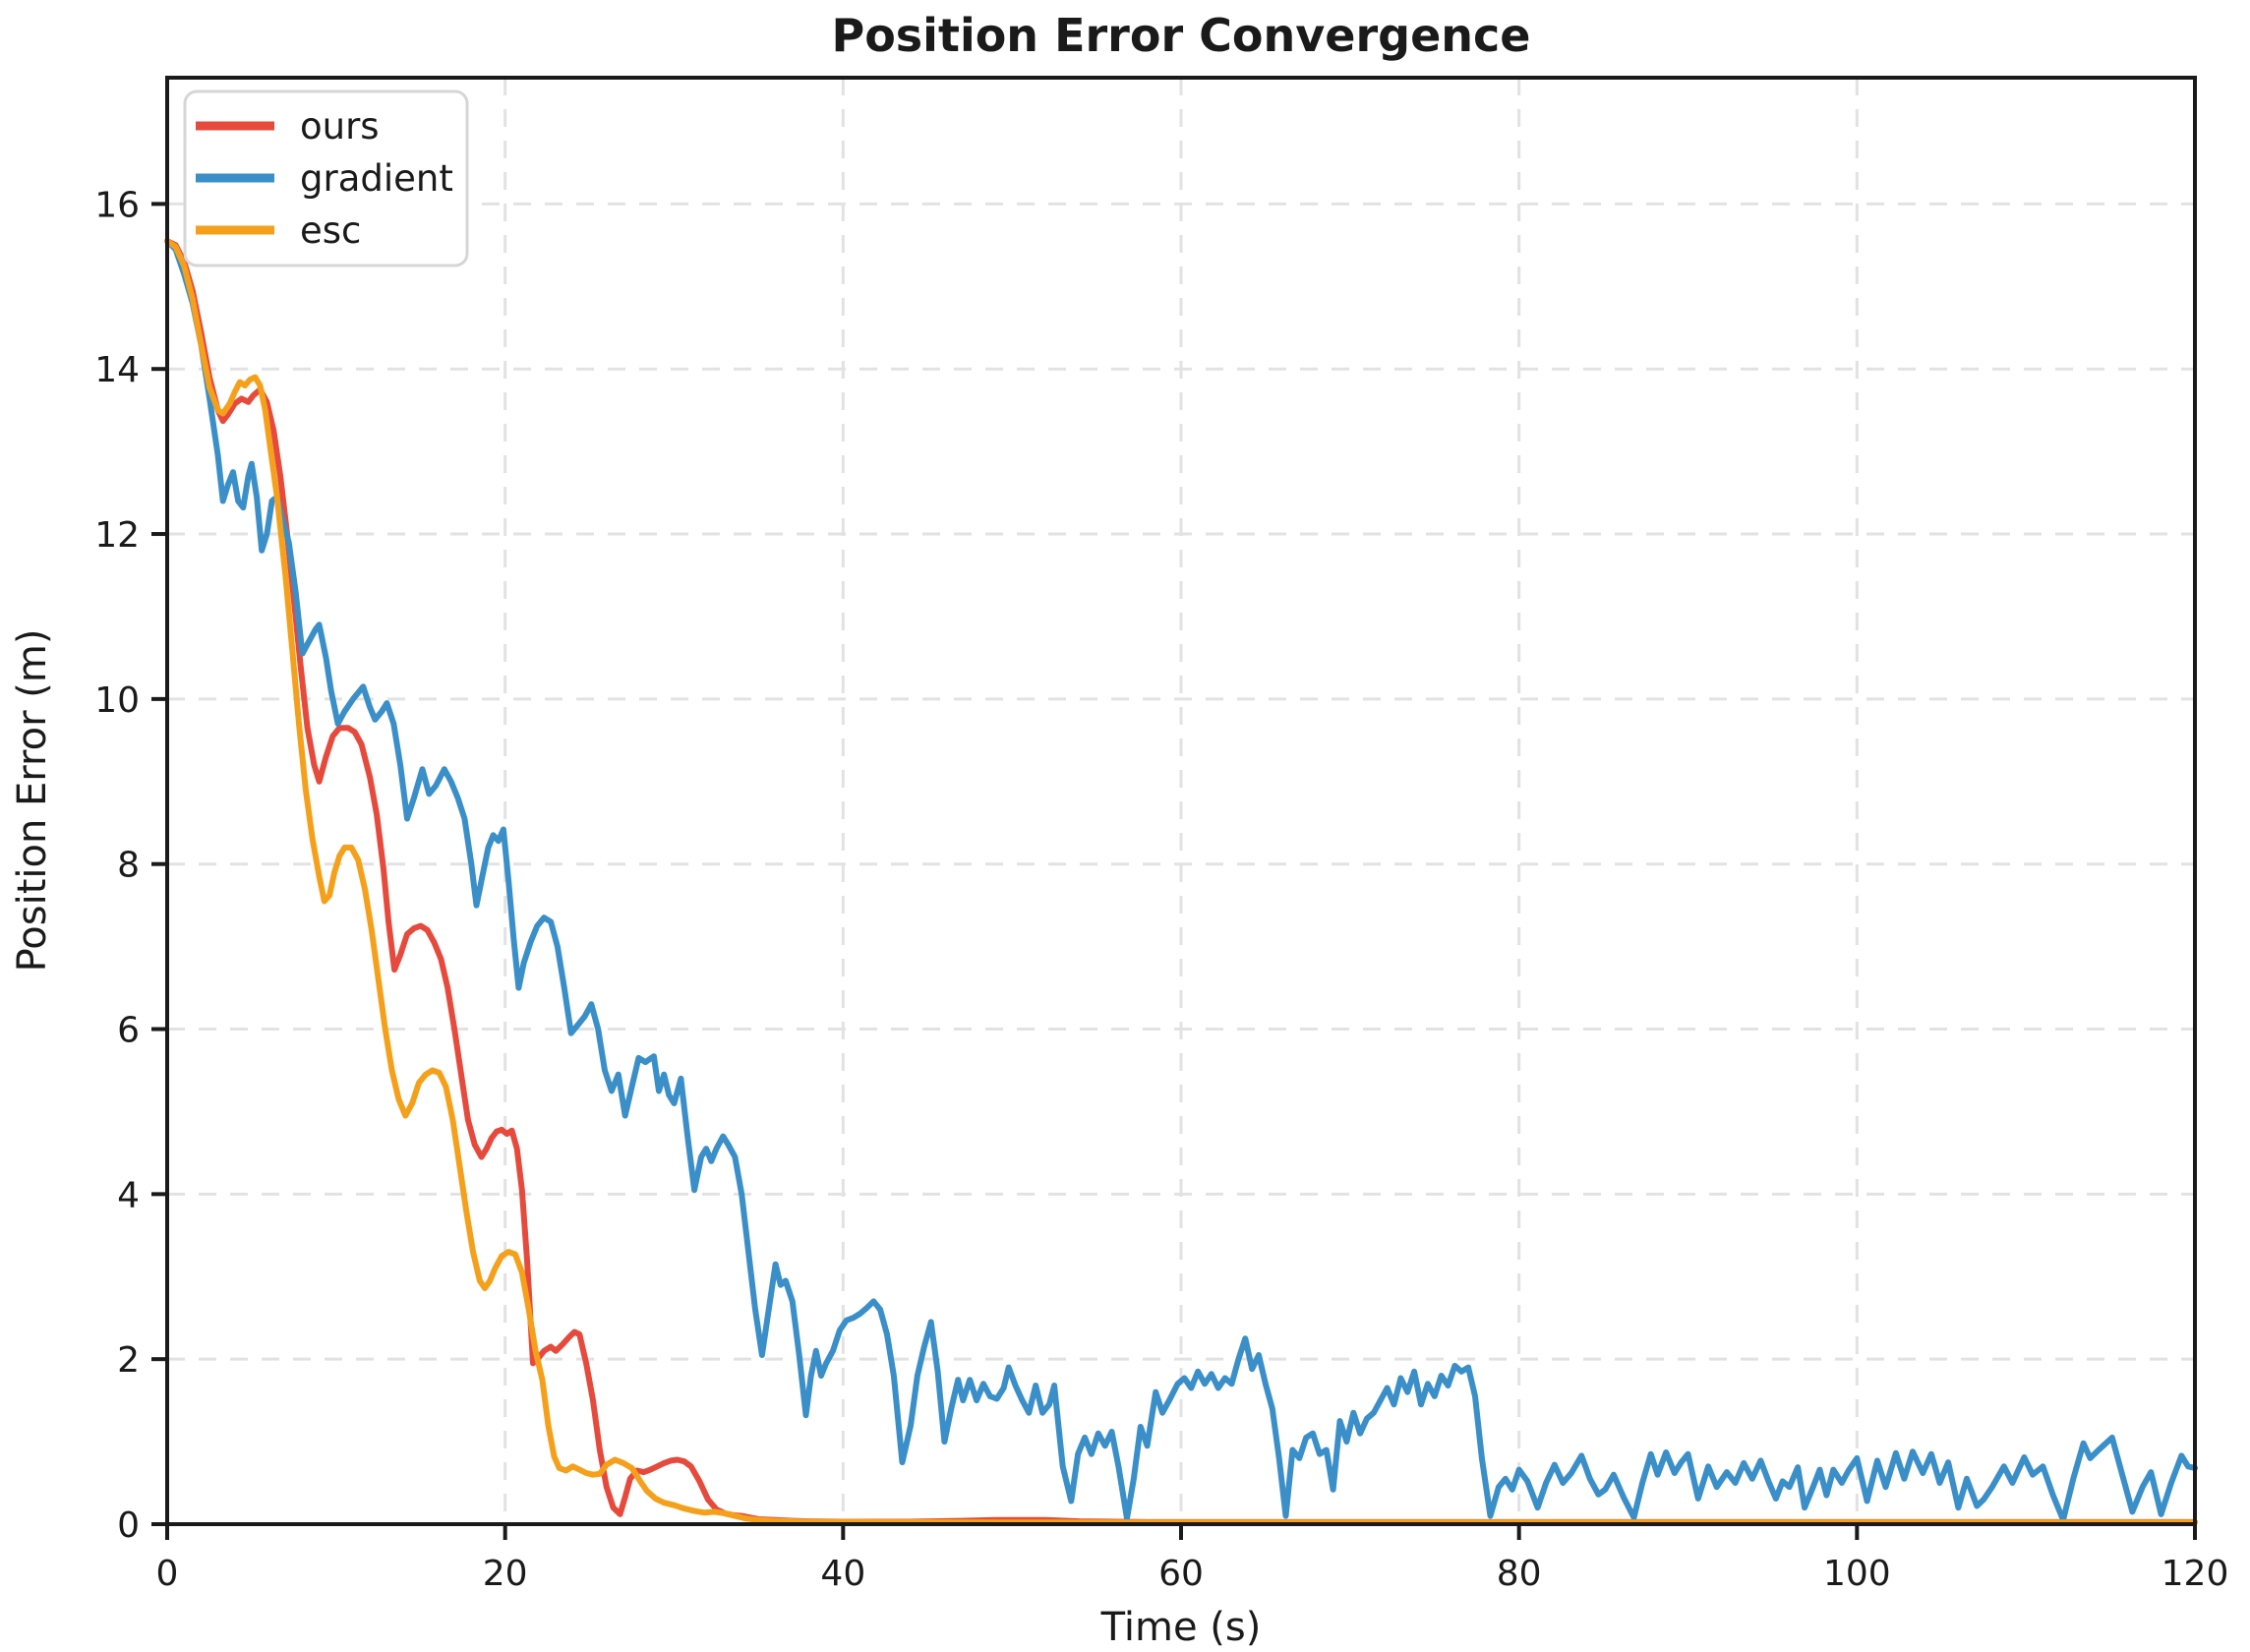 The width and height of the screenshot is (2250, 1652). What do you see at coordinates (117, 370) in the screenshot?
I see `y-tick-label: 14` at bounding box center [117, 370].